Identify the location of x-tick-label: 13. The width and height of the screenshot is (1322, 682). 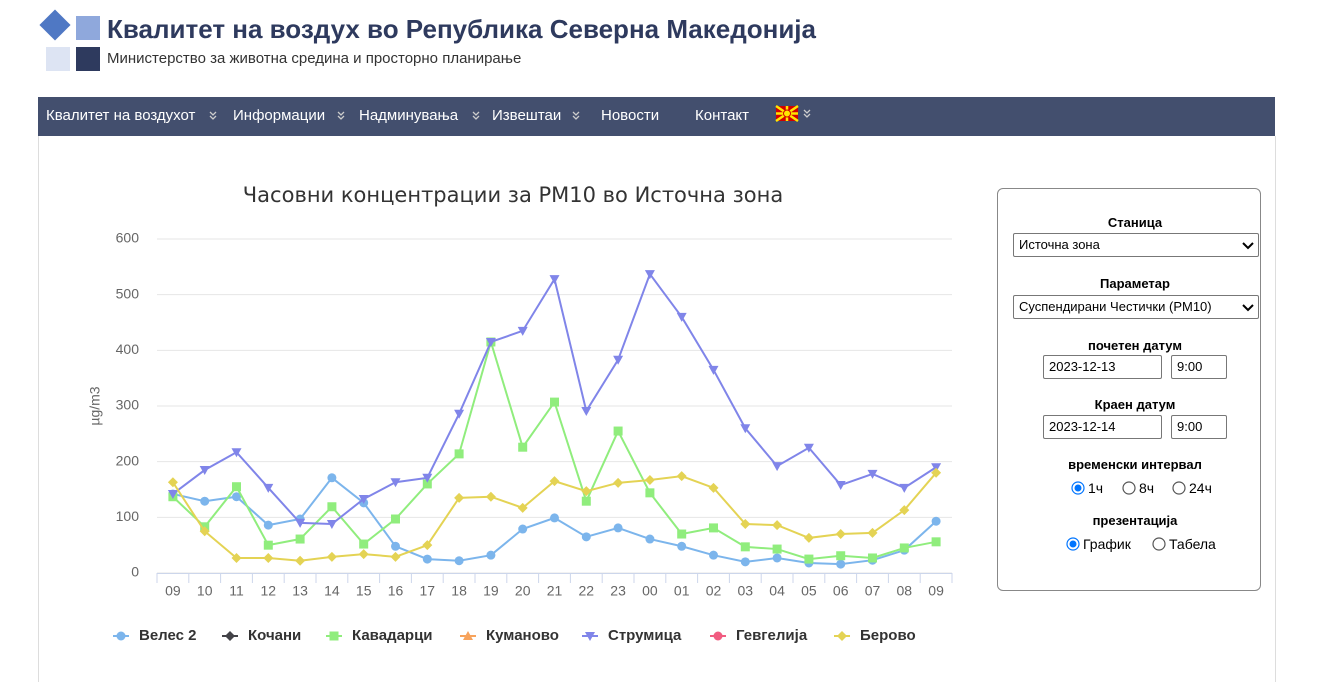
(300, 591).